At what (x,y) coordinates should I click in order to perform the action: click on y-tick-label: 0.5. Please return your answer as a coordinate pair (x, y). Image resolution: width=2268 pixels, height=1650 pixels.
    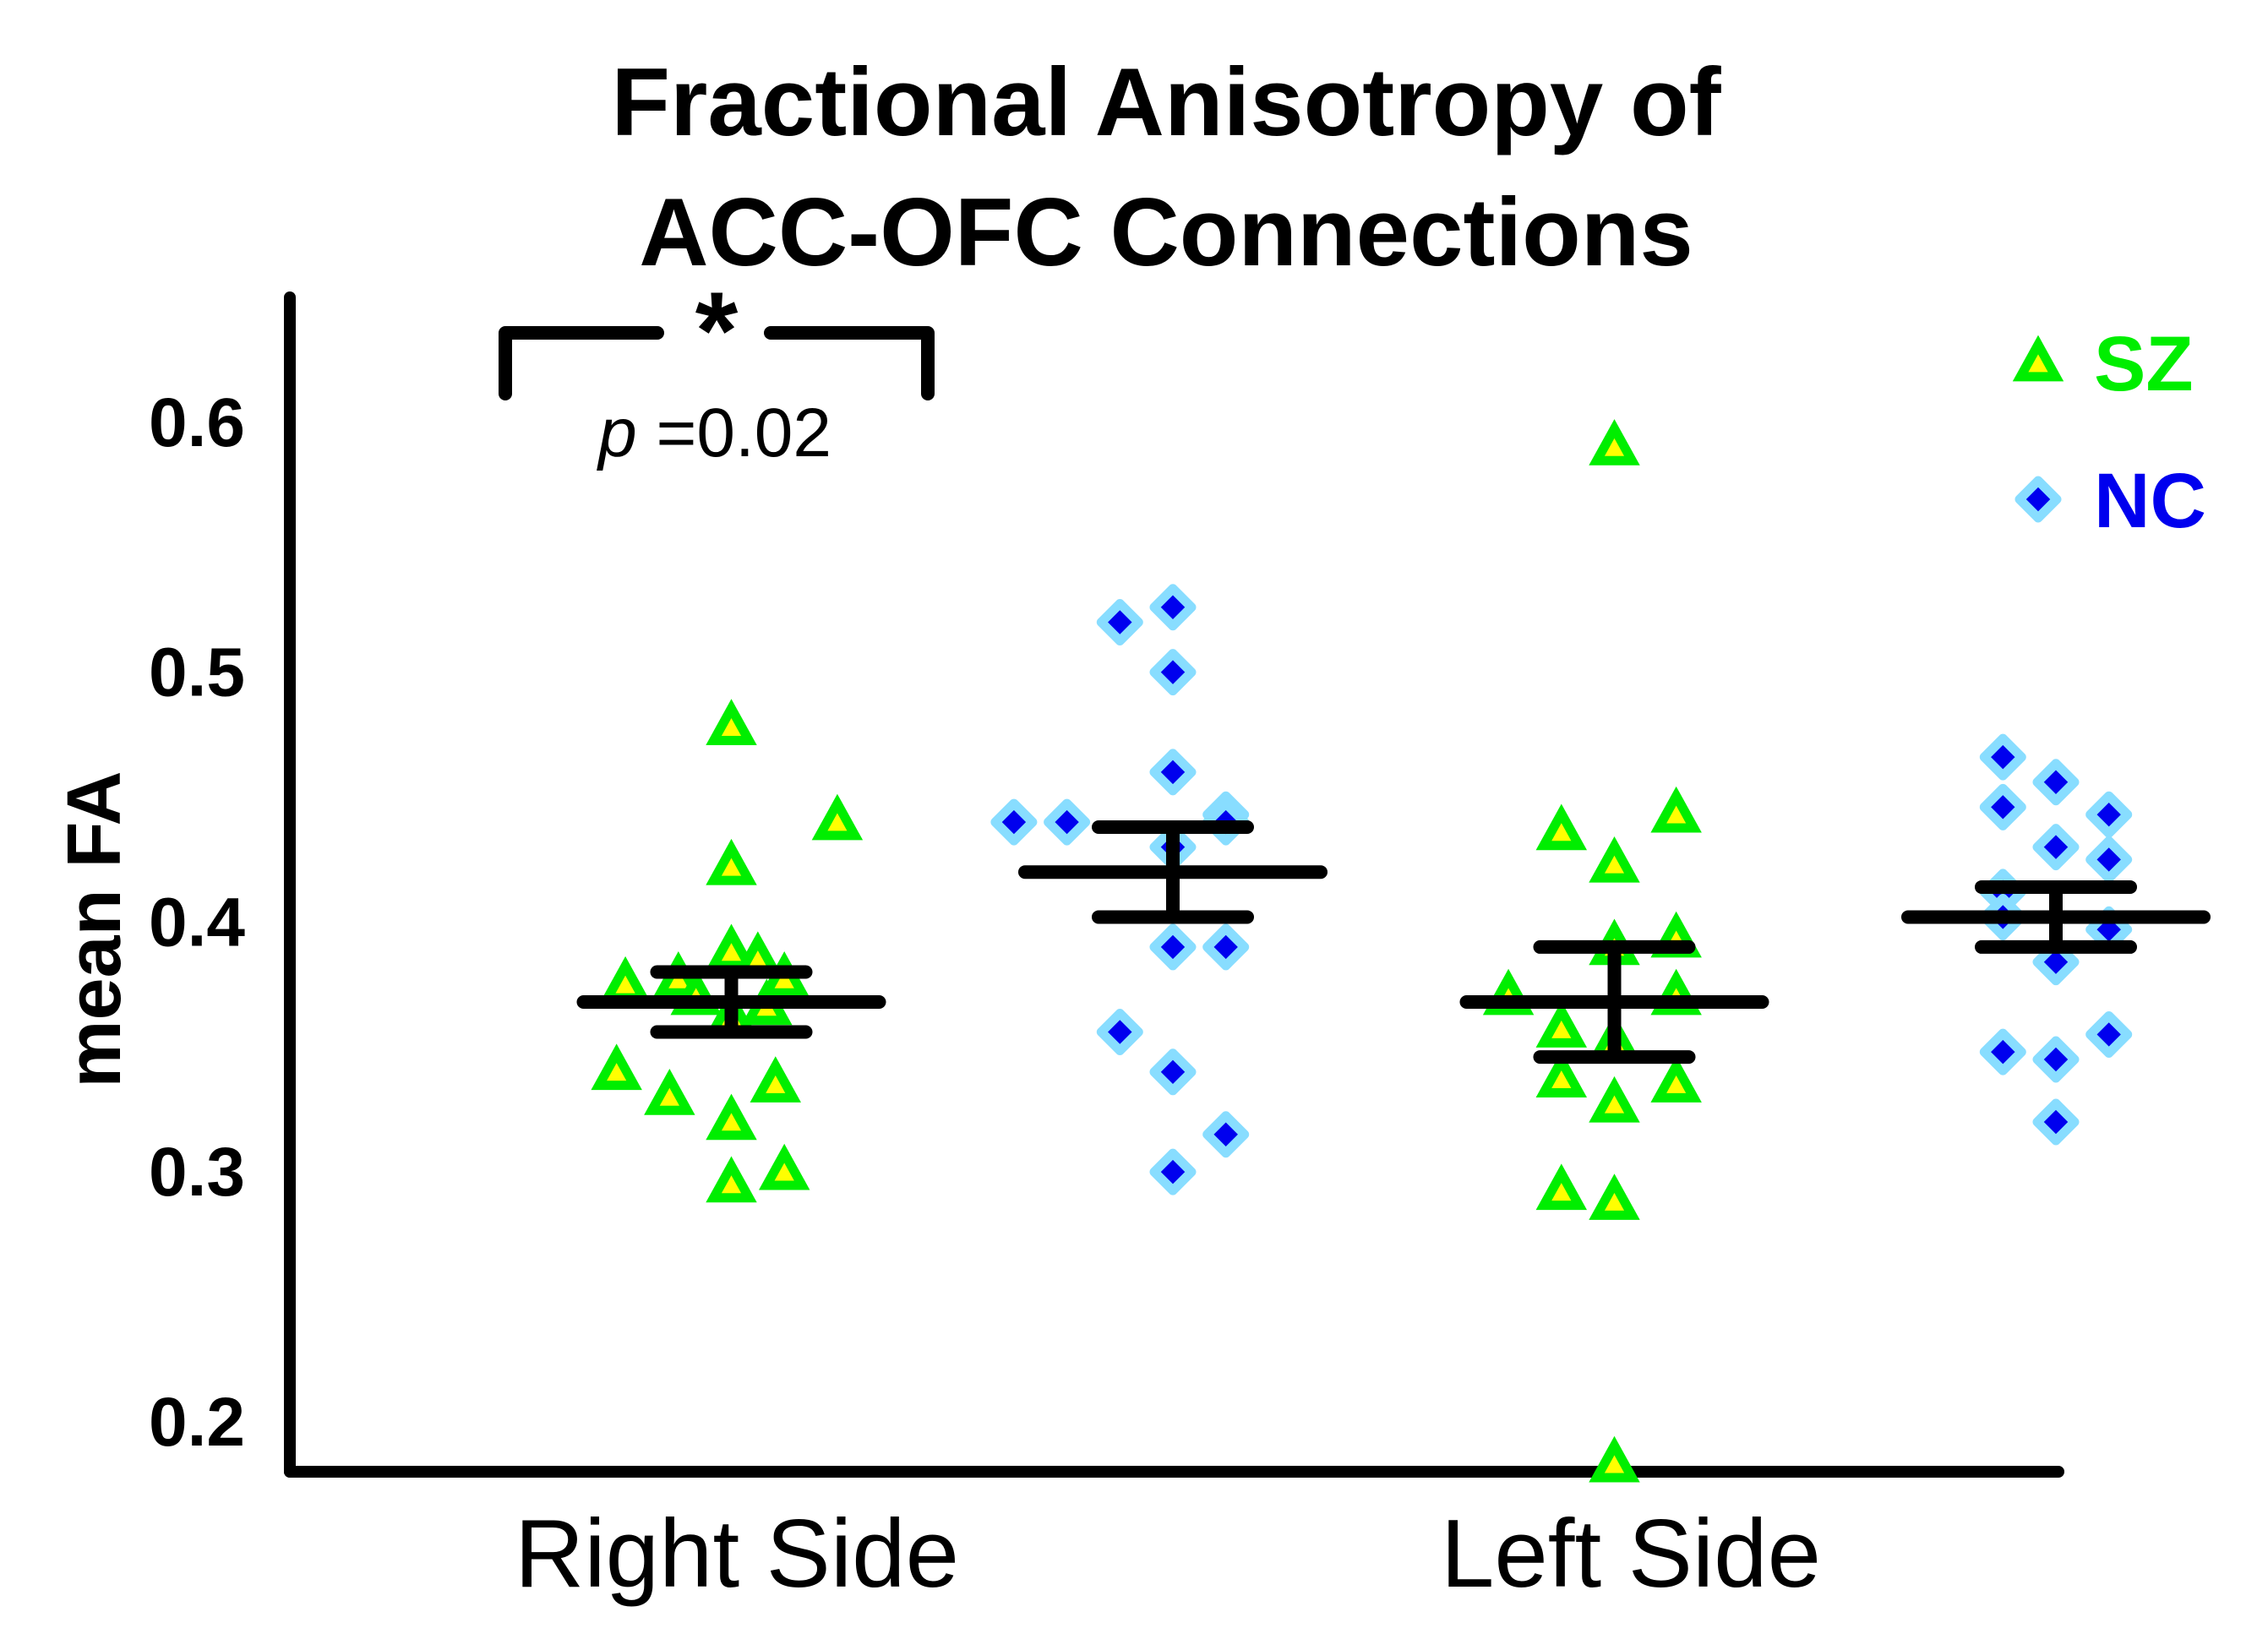
    Looking at the image, I should click on (197, 672).